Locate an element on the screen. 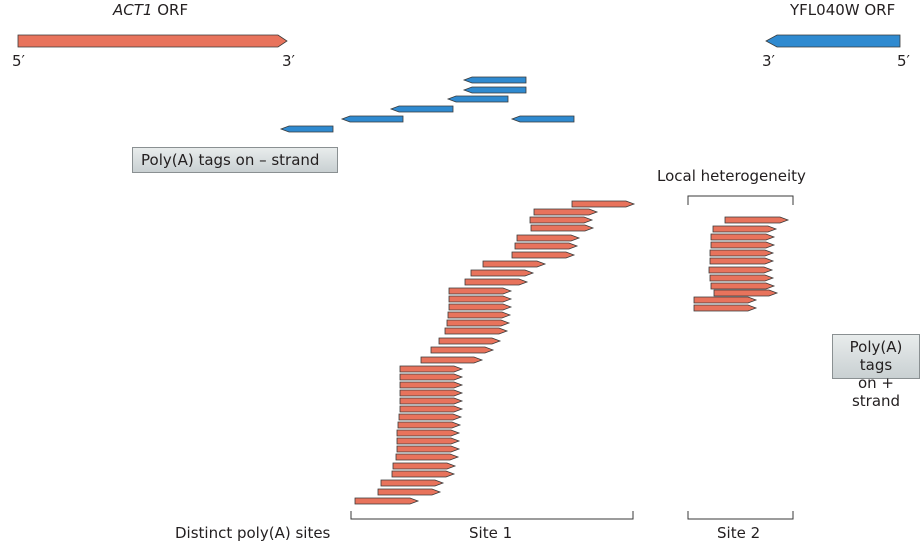 The image size is (923, 545). plus-strand-label-box: Poly(A) tags on + strand is located at coordinates (876, 372).